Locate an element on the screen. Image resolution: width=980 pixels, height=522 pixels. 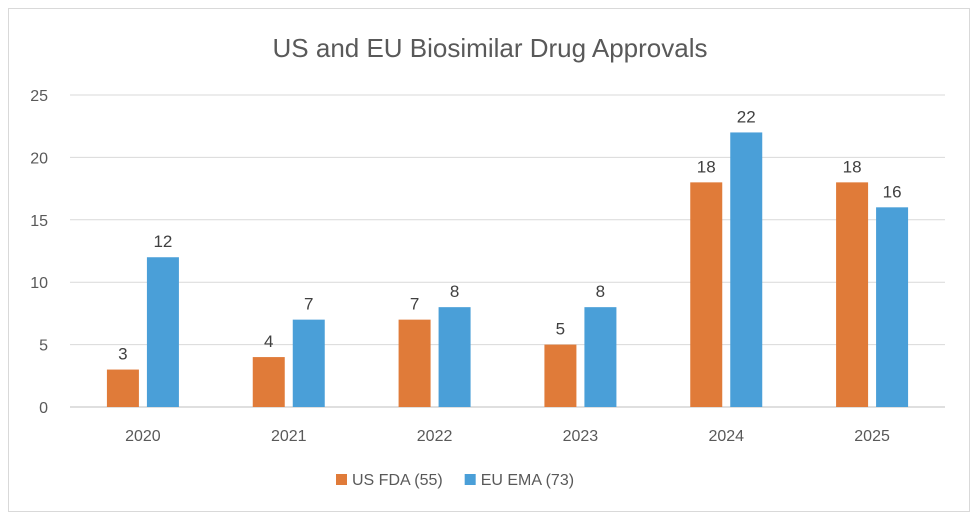
chart-title: US and EU Biosimilar Drug Approvals is located at coordinates (490, 48).